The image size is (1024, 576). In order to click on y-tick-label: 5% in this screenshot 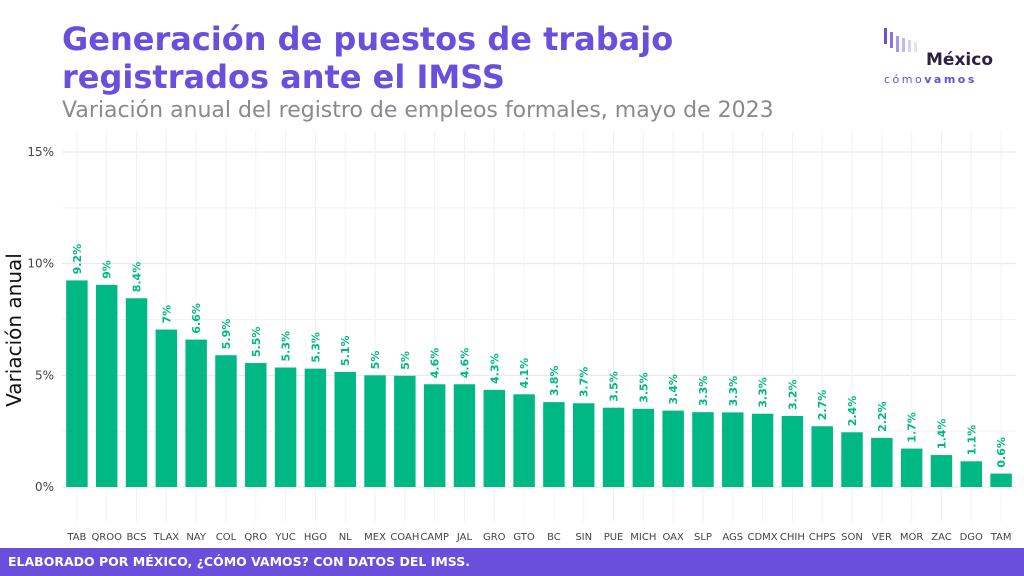, I will do `click(44, 375)`.